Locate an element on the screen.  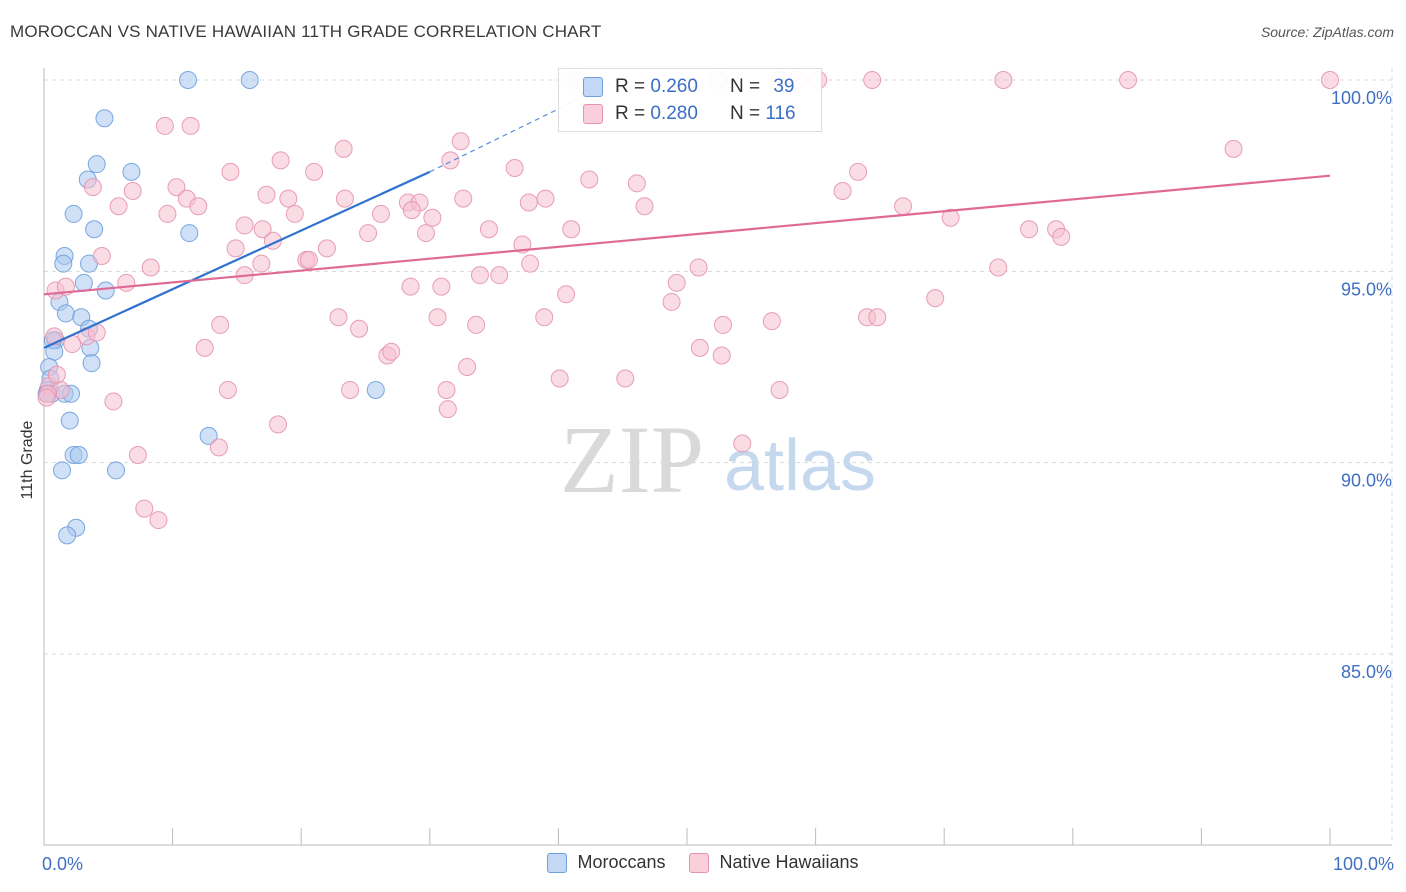
x-tick-label: 0.0% is located at coordinates (62, 864).